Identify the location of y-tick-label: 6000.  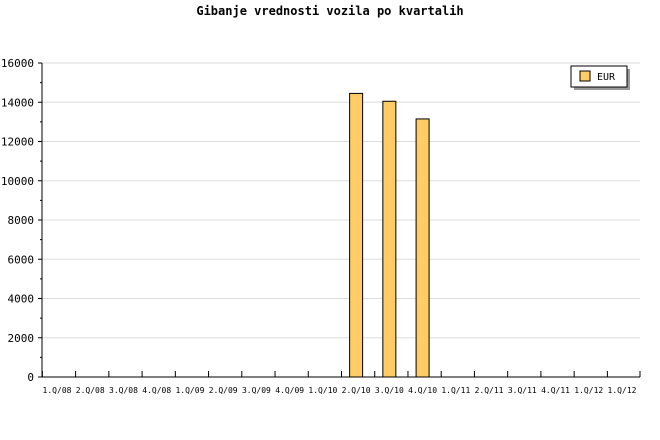
(21, 259).